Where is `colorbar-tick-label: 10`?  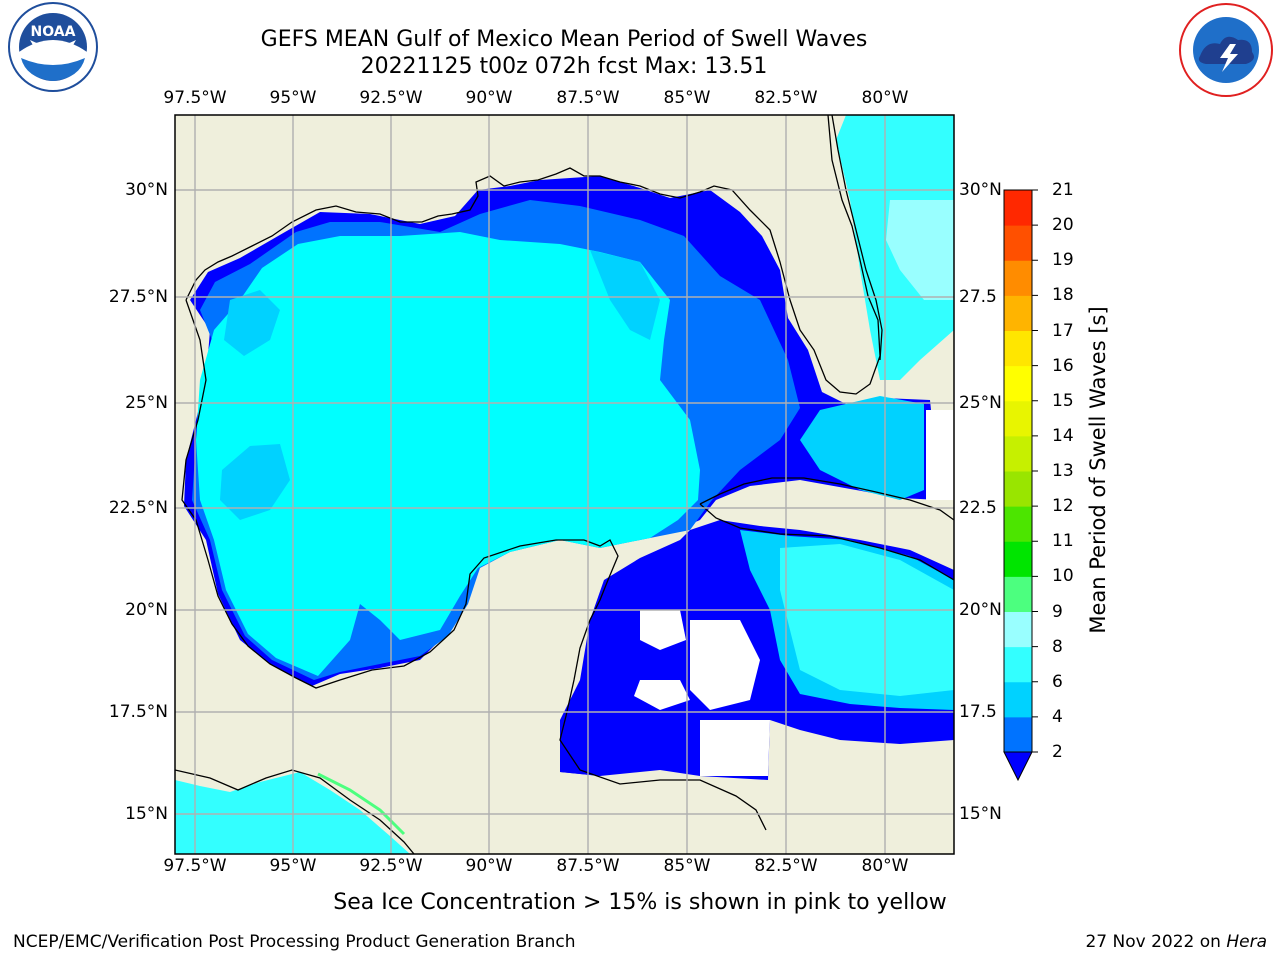
colorbar-tick-label: 10 is located at coordinates (1063, 576).